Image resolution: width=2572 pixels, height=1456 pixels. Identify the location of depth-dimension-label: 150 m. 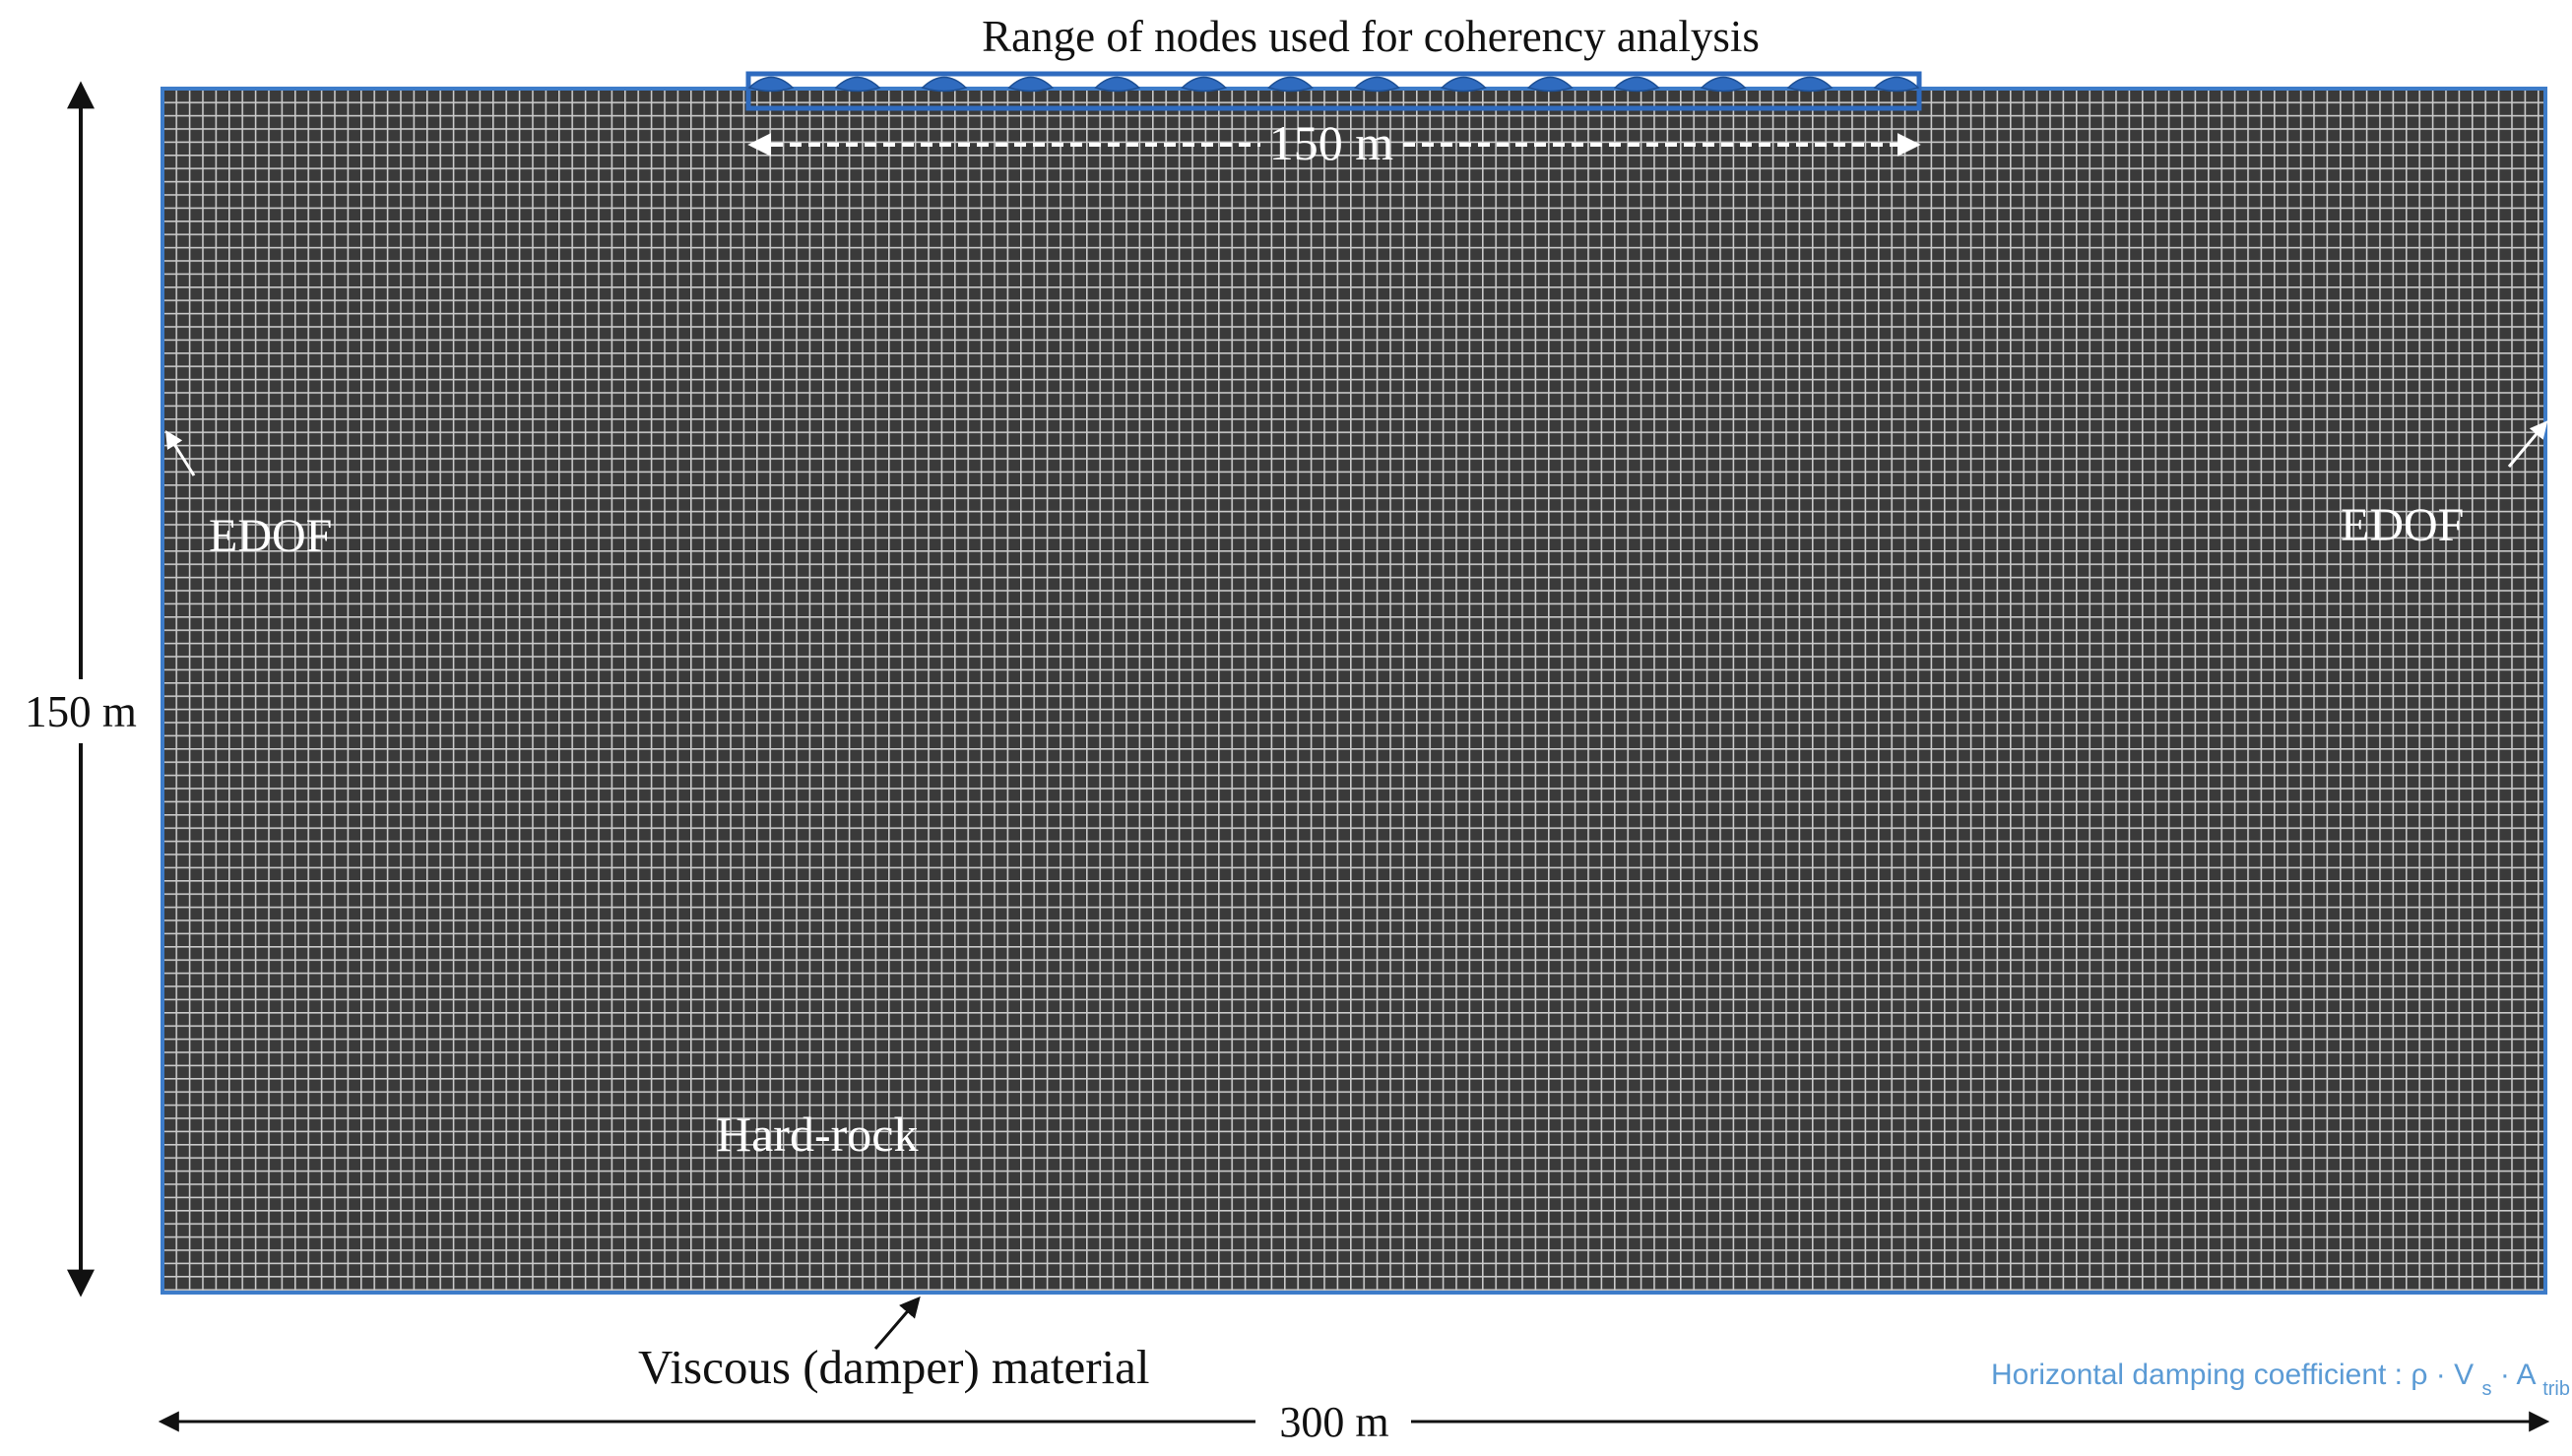
(81, 711).